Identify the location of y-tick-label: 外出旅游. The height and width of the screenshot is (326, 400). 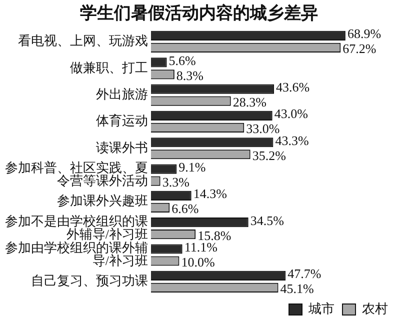
(122, 94).